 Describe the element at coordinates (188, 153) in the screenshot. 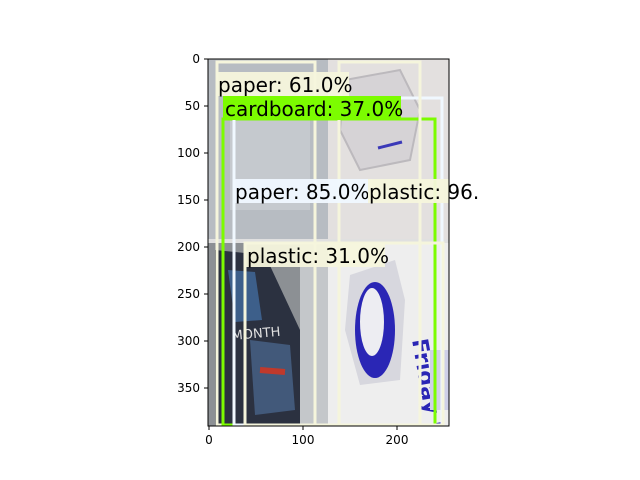

I see `y-tick-label: 100` at that location.